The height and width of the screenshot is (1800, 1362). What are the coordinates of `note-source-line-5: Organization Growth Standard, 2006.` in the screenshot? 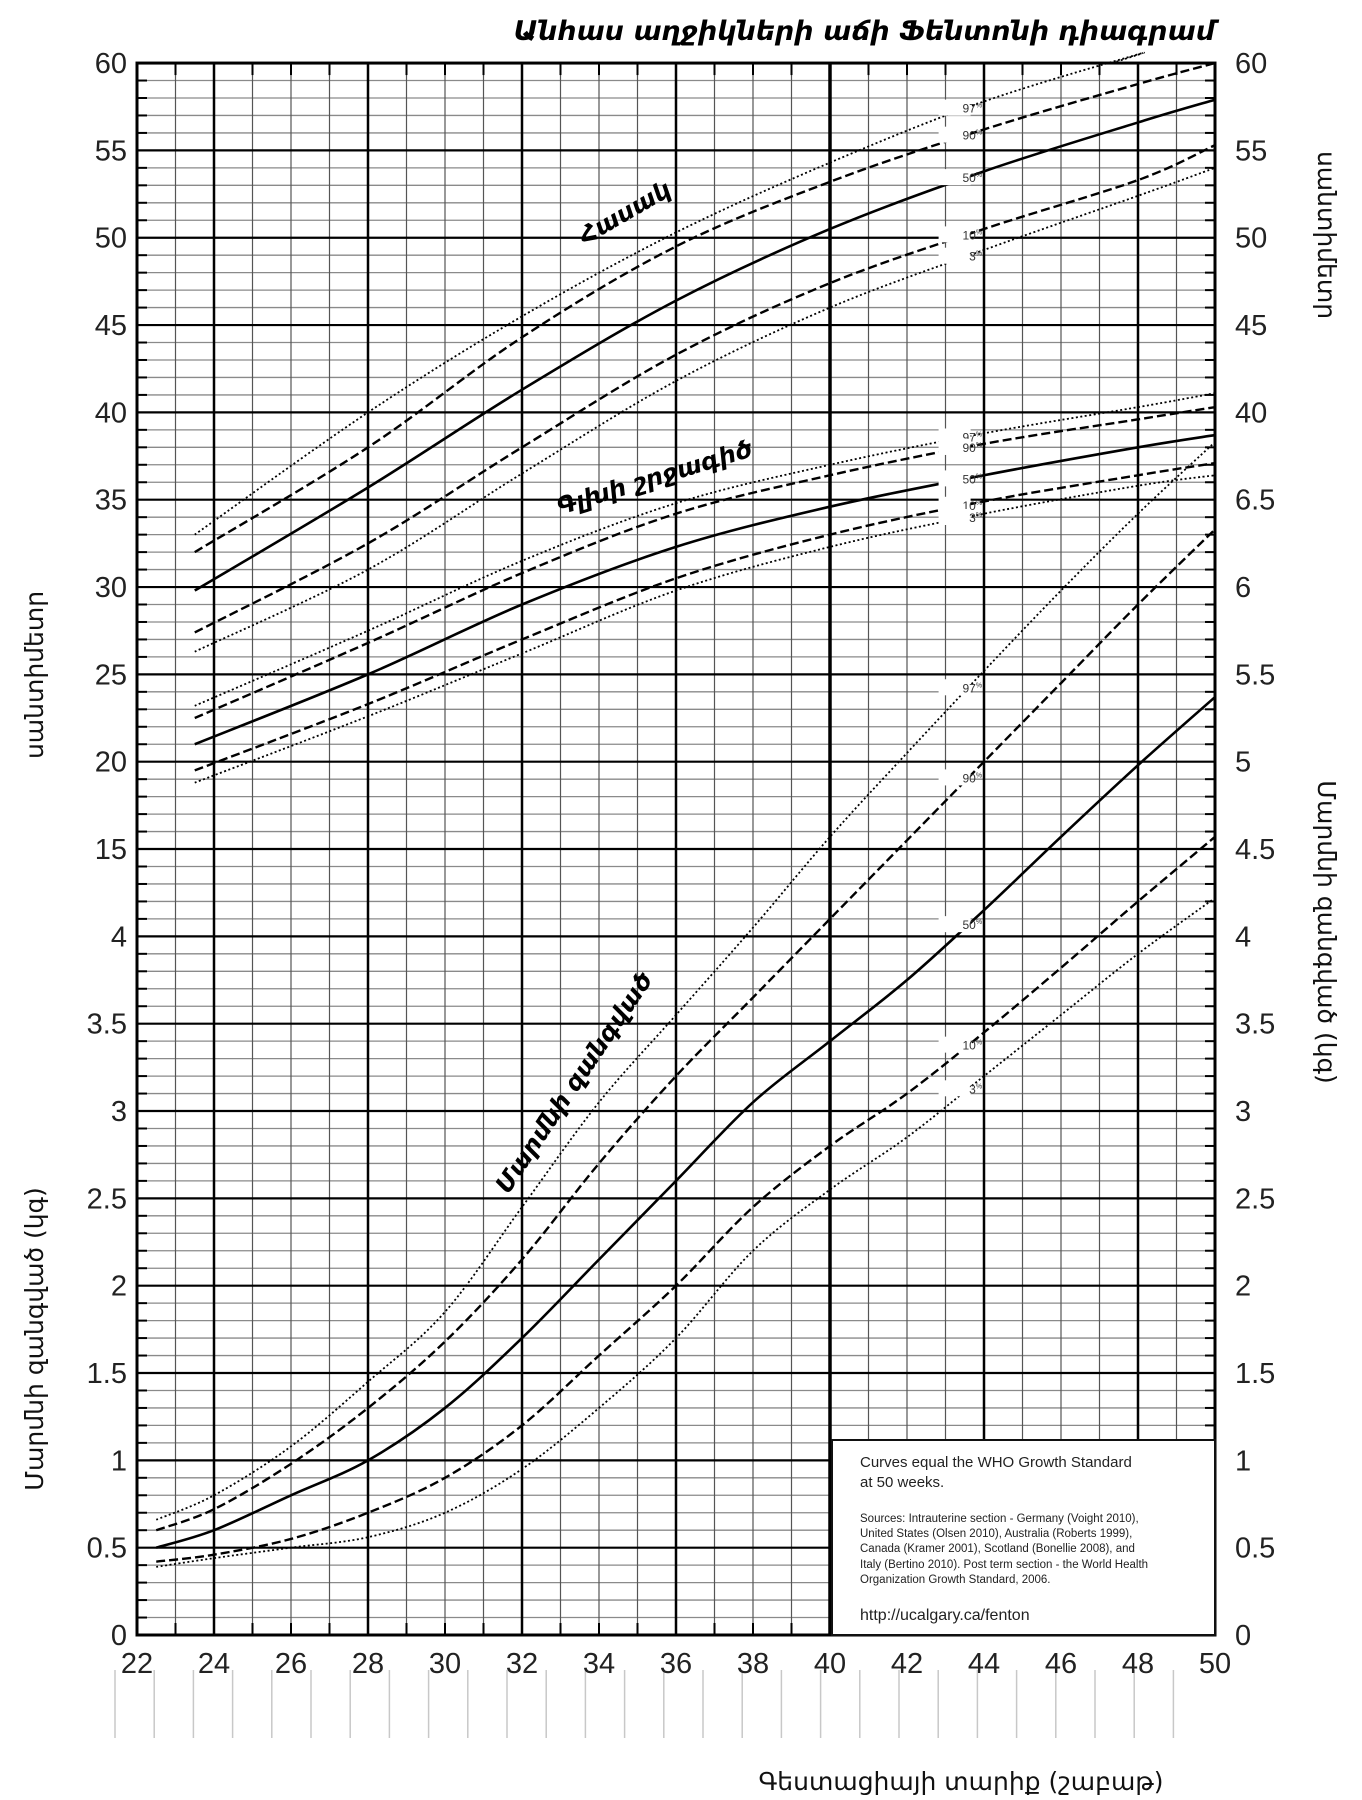 It's located at (955, 1580).